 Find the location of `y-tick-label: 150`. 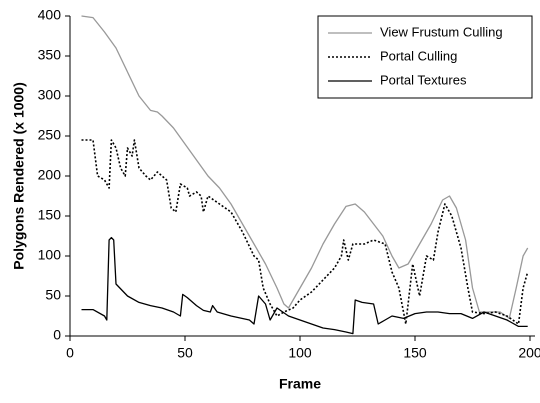

y-tick-label: 150 is located at coordinates (50, 215).